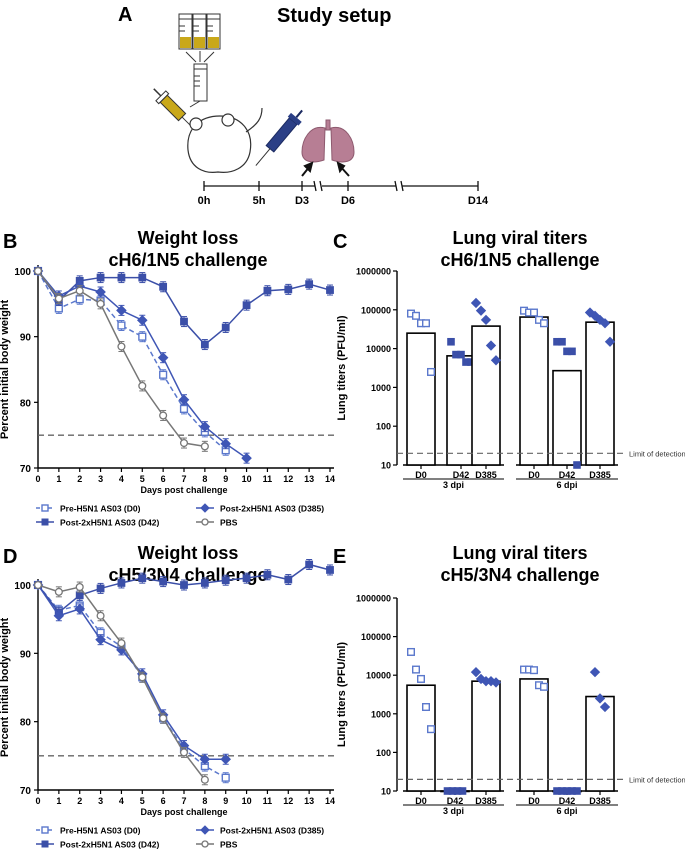  I want to click on panel-a-letter: A, so click(125, 15).